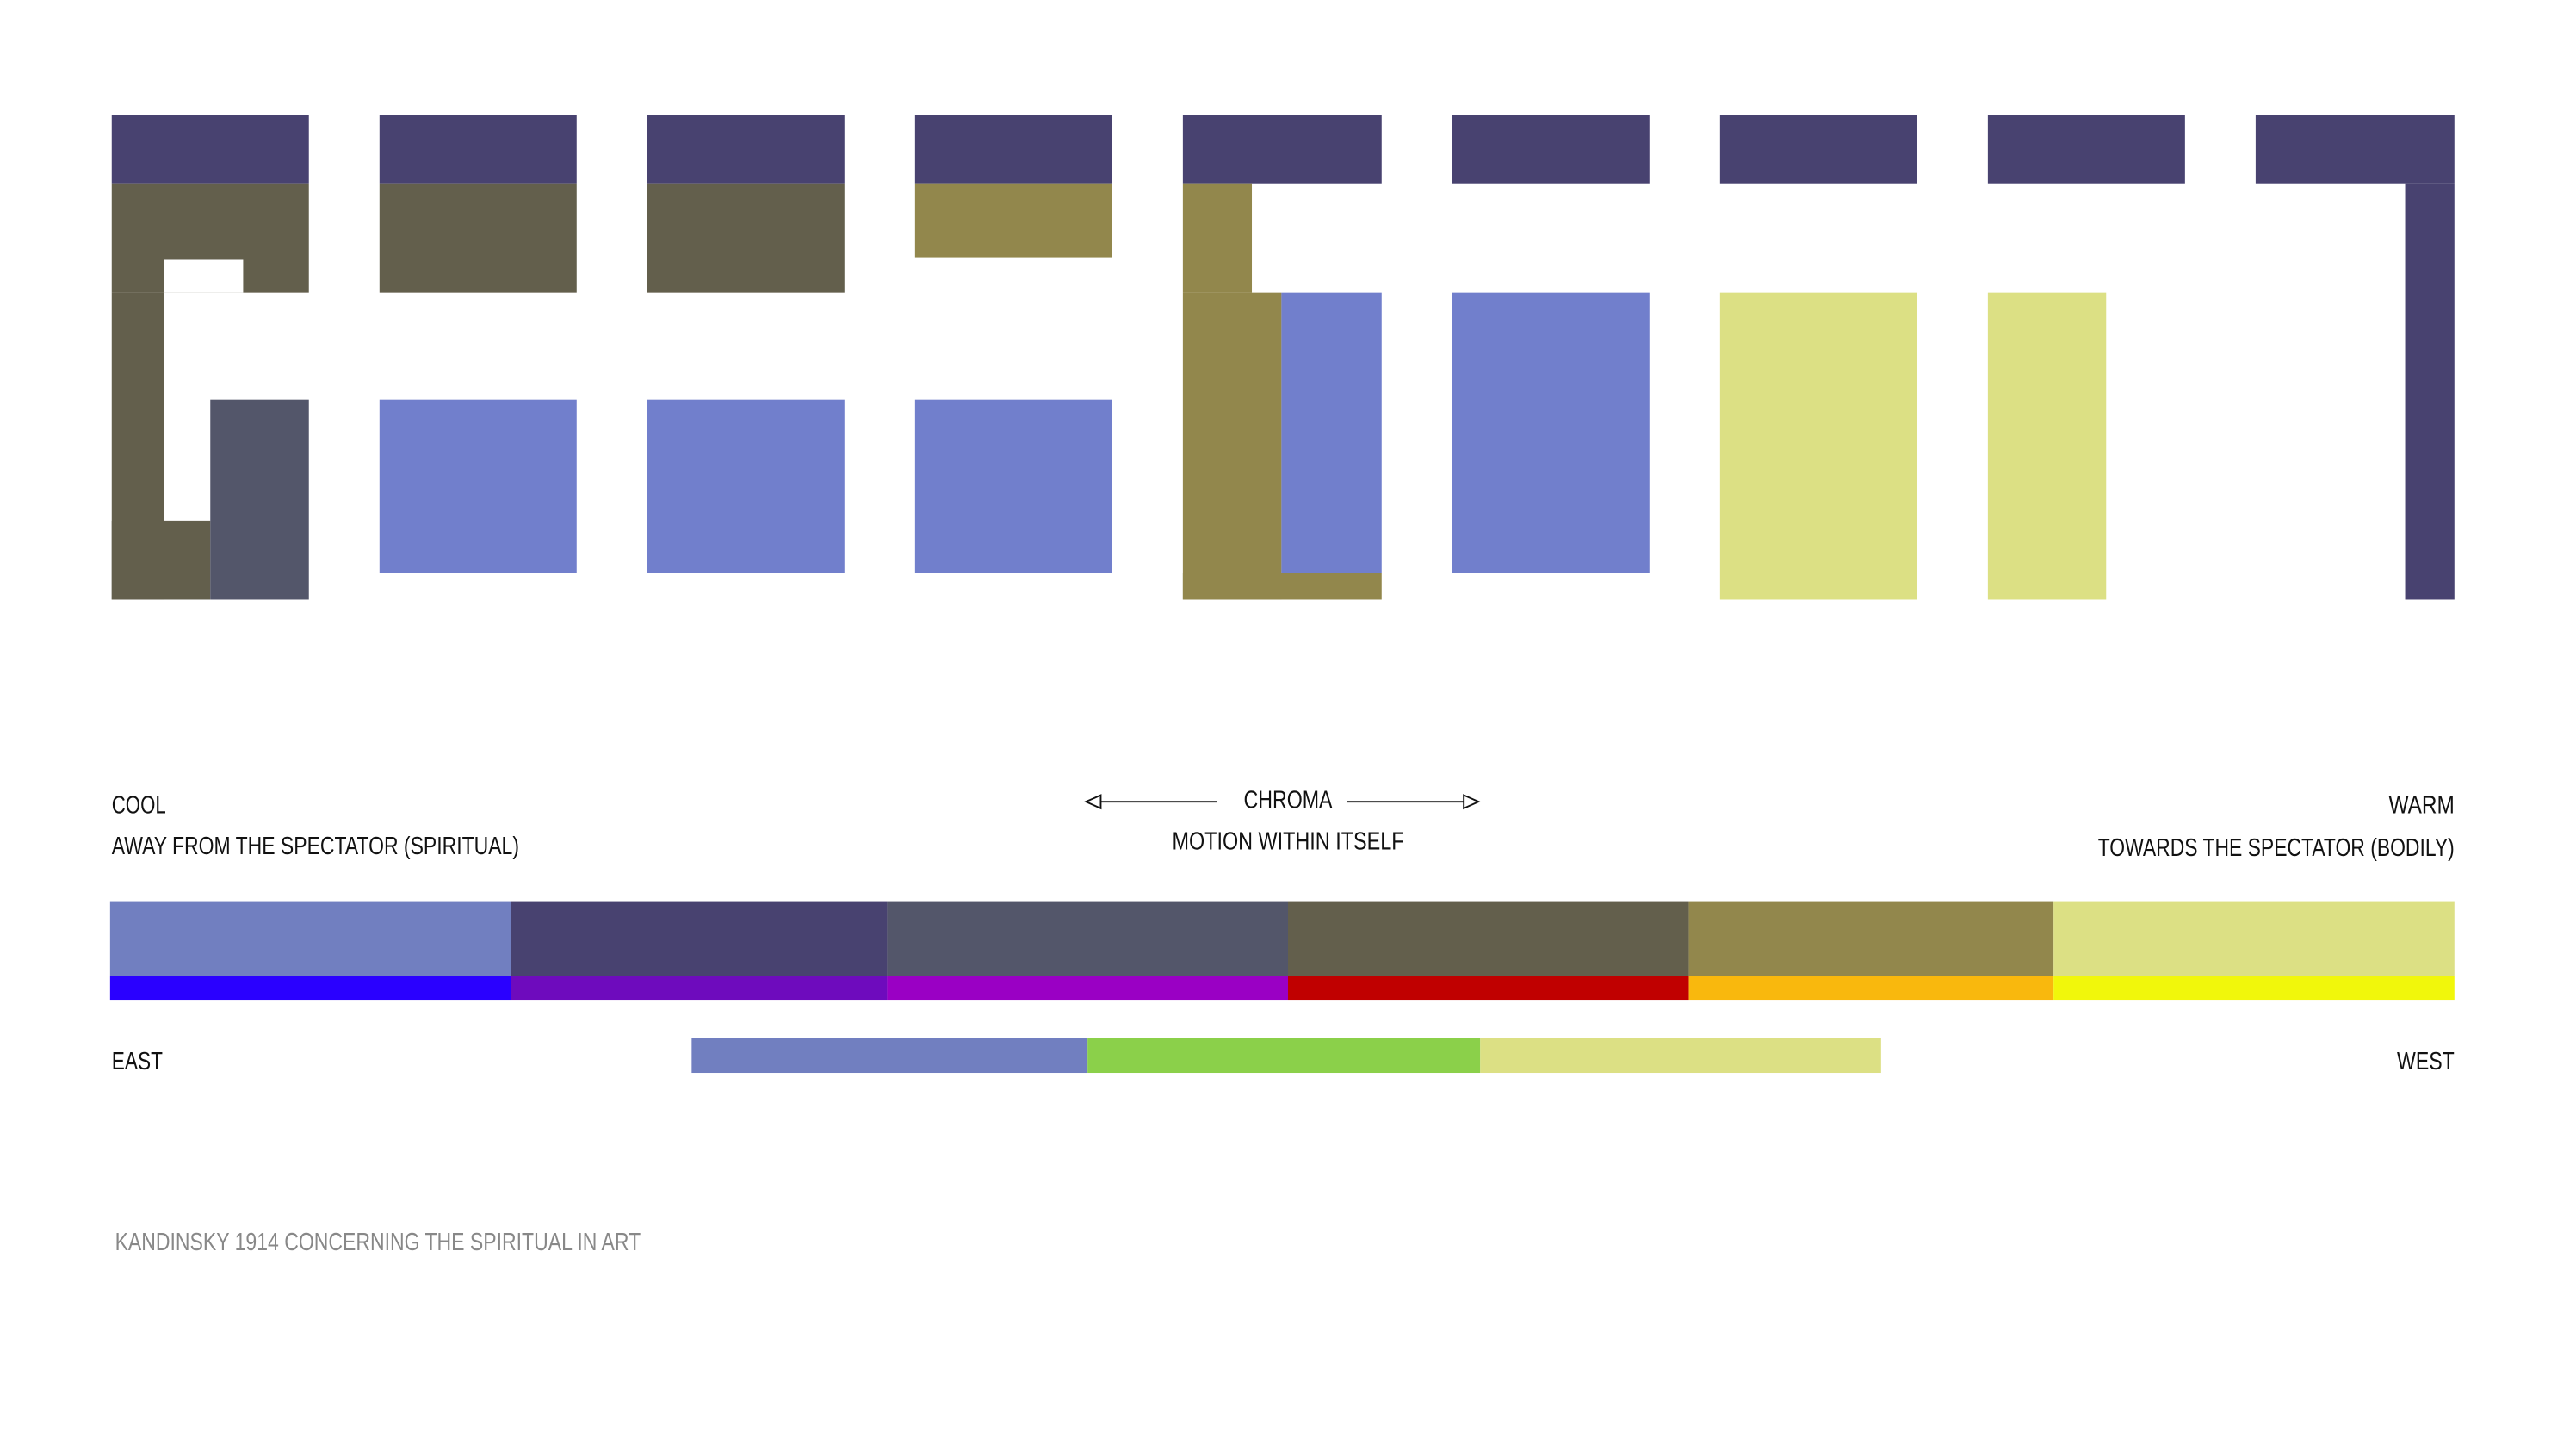 Image resolution: width=2576 pixels, height=1431 pixels. I want to click on color-scale, so click(1282, 951).